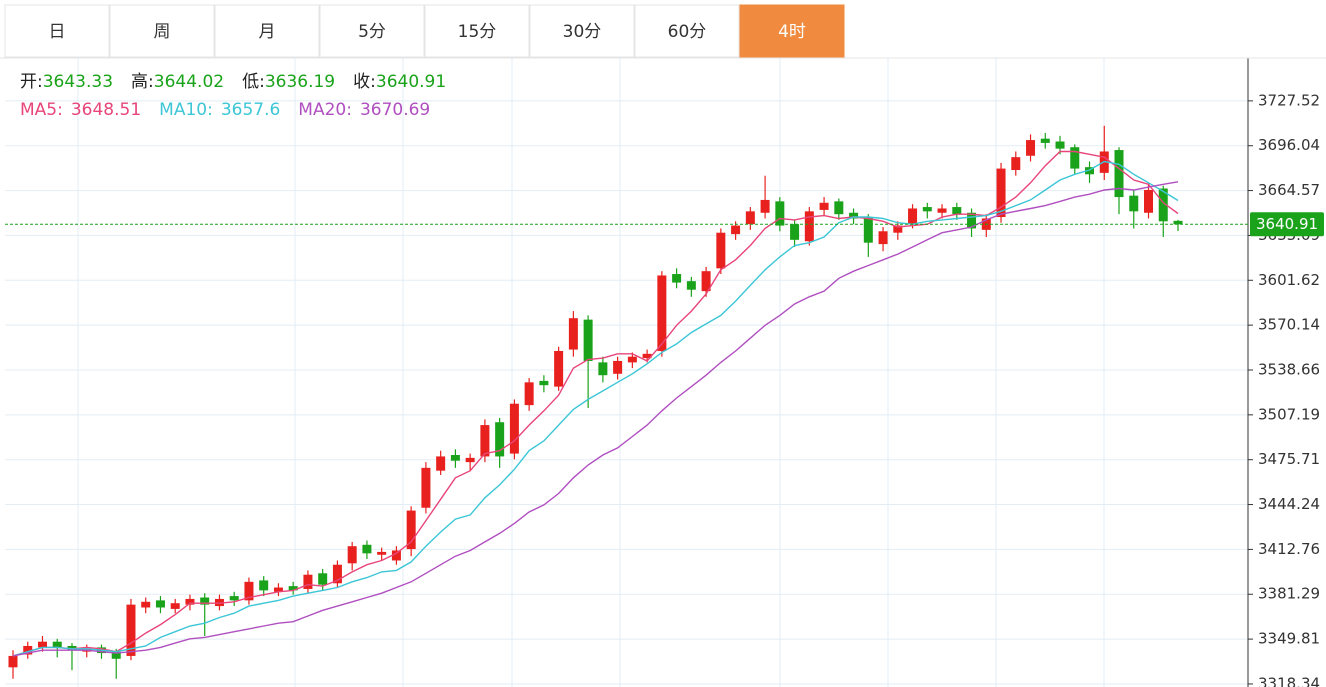  Describe the element at coordinates (1289, 459) in the screenshot. I see `y-tick-label: 3475.71` at that location.